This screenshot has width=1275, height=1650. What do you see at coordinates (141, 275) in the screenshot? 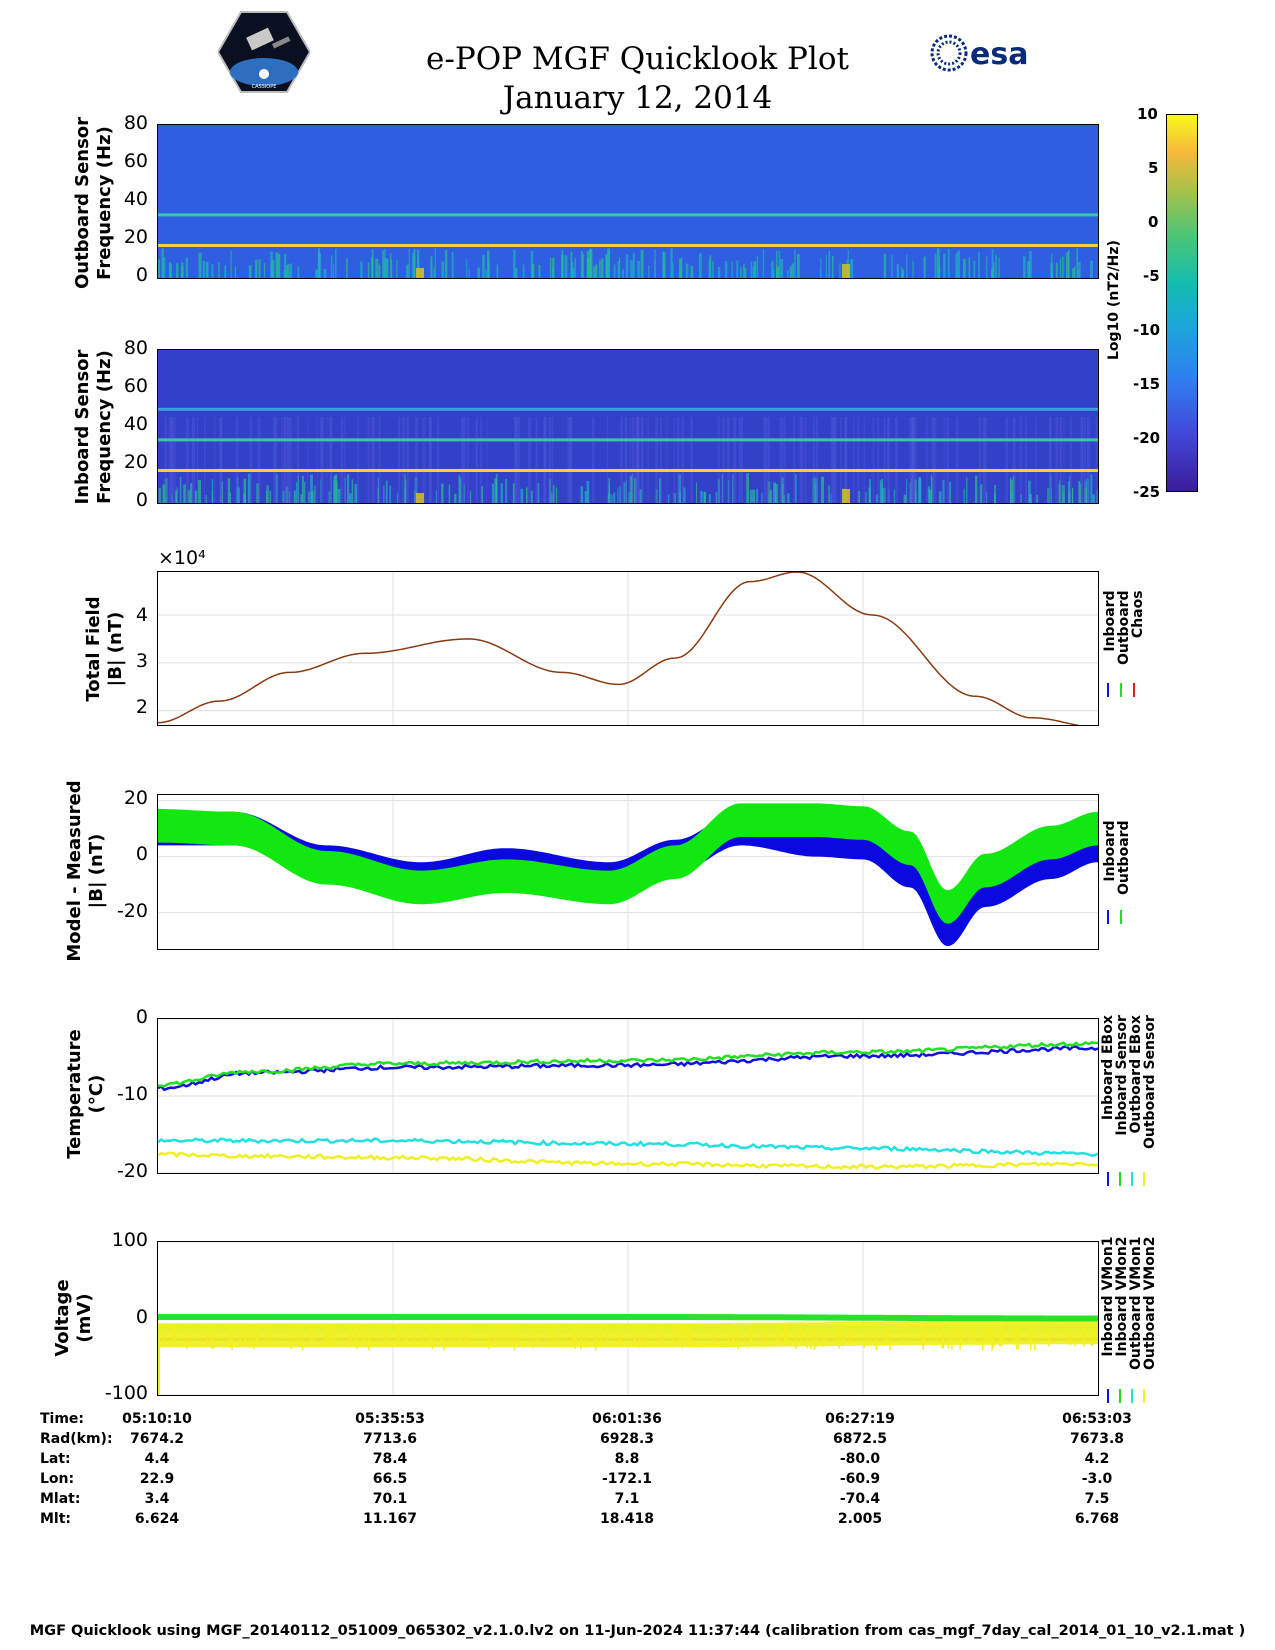
I see `outboard-ytick: 0` at bounding box center [141, 275].